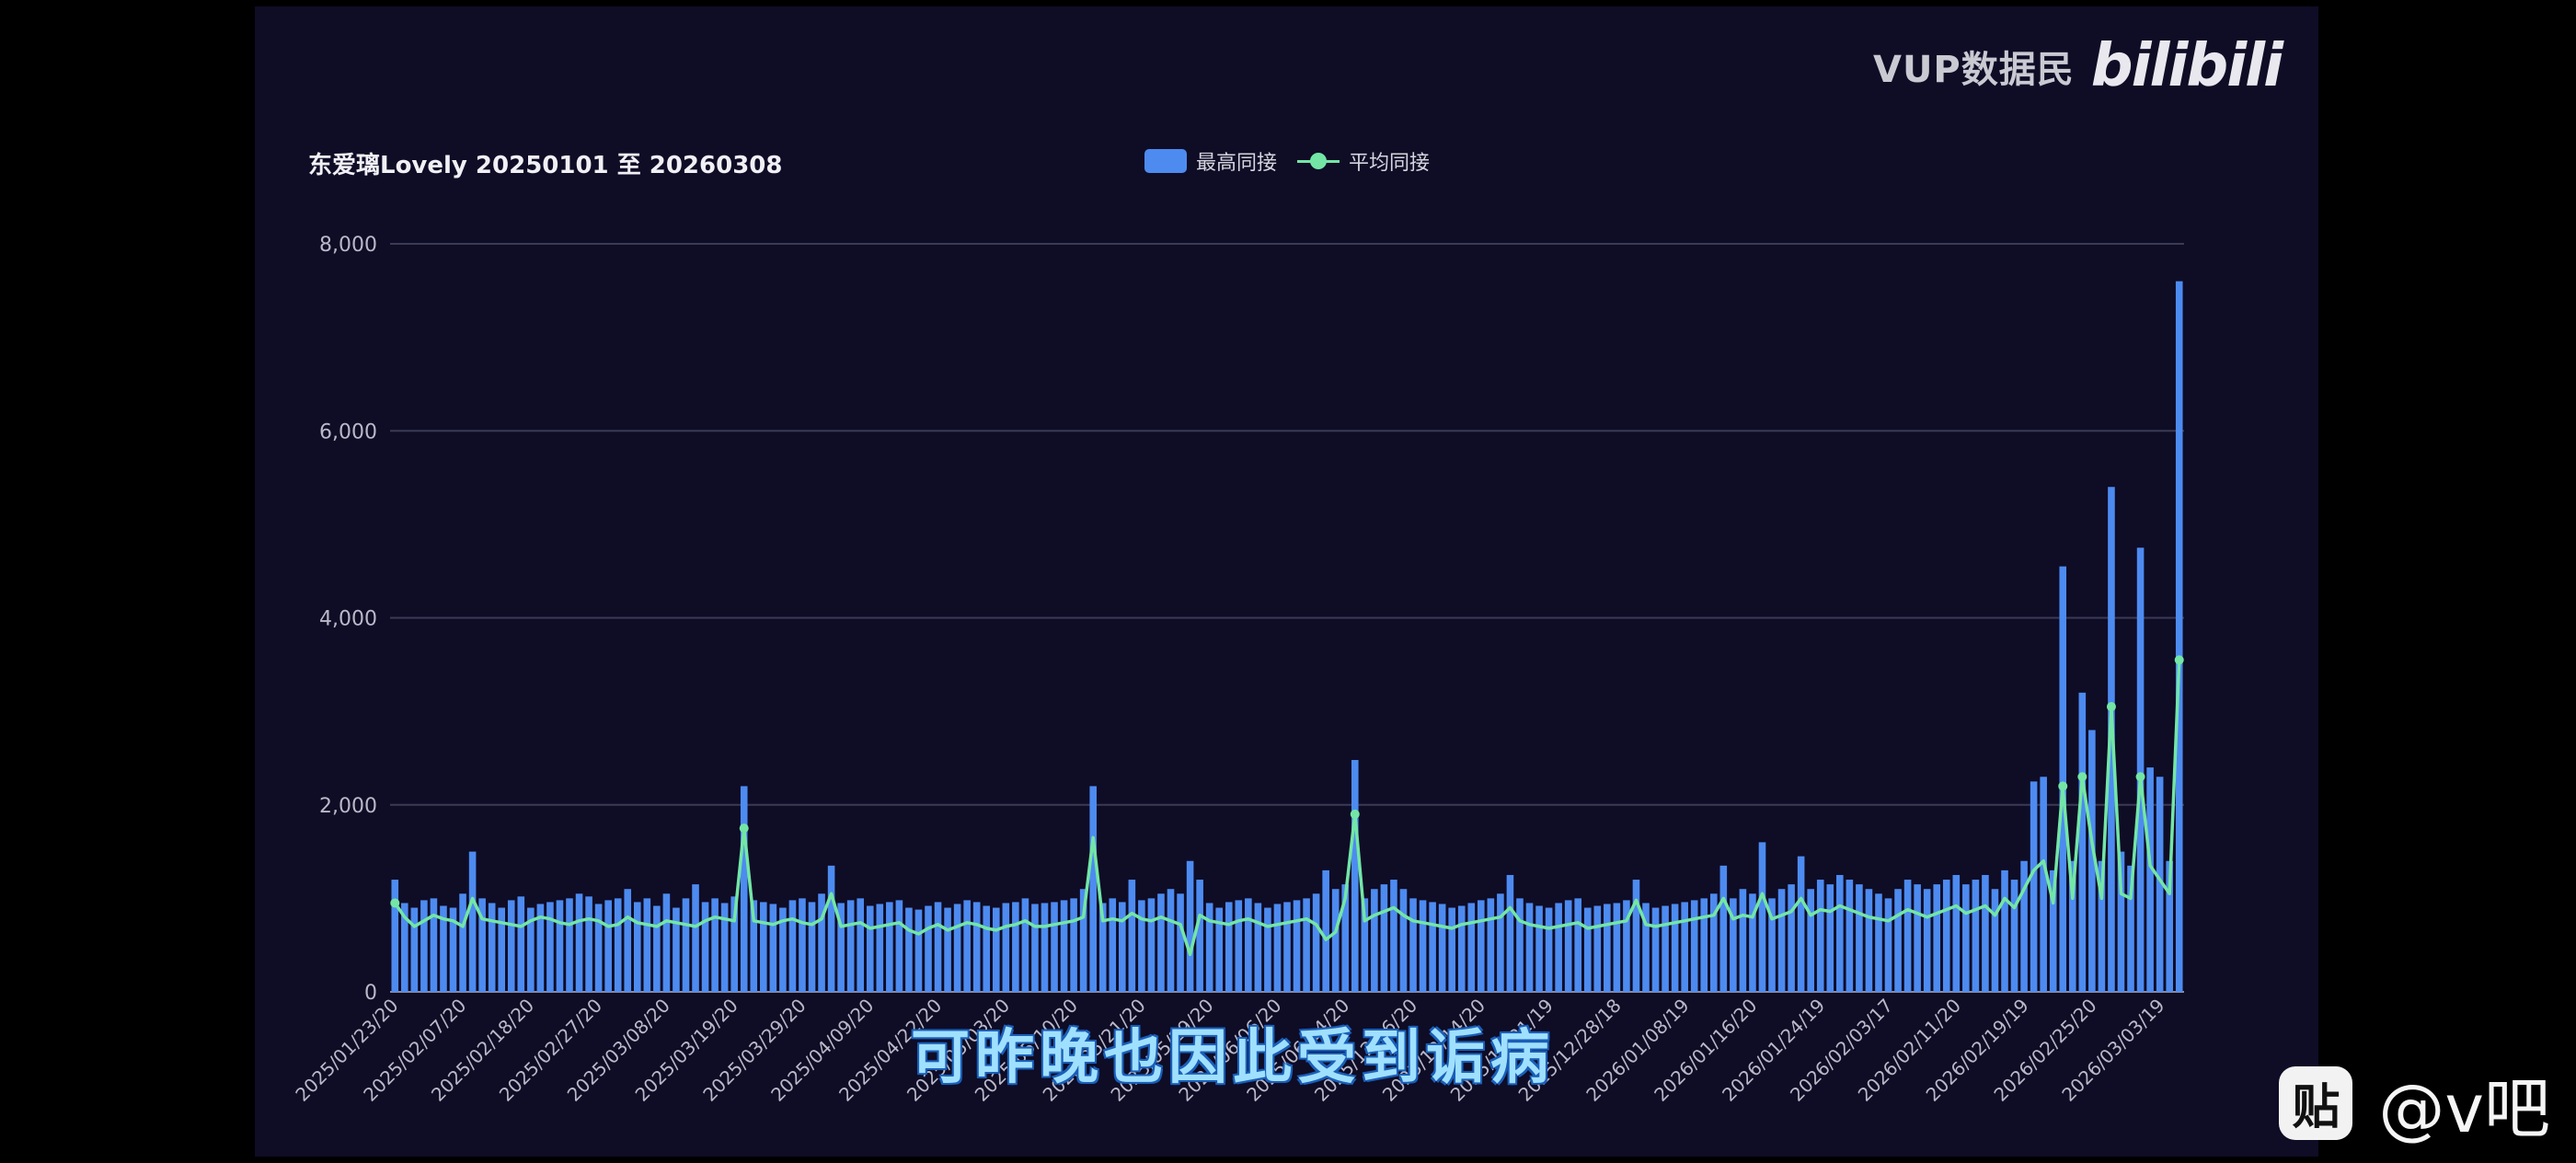 The image size is (2576, 1163). What do you see at coordinates (2316, 1102) in the screenshot?
I see `tieba-icon: 贴` at bounding box center [2316, 1102].